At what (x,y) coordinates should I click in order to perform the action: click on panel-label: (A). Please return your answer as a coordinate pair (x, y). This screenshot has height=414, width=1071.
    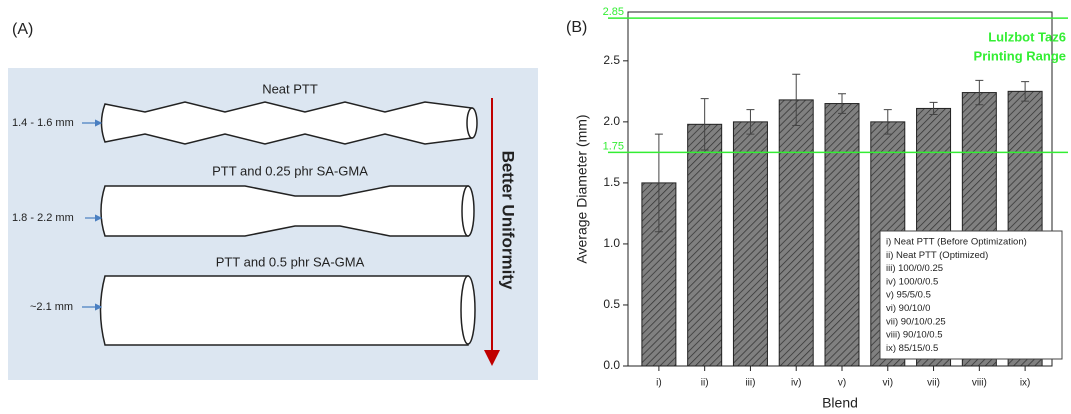
    Looking at the image, I should click on (22, 29).